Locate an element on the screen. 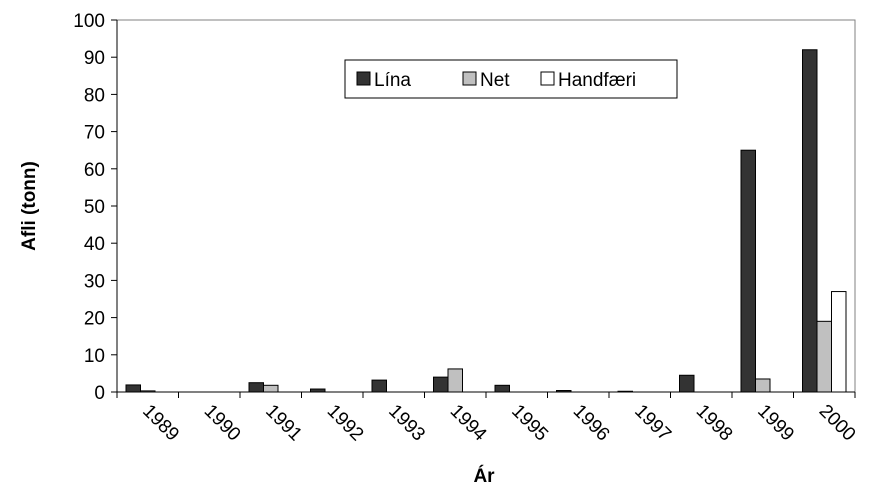 The width and height of the screenshot is (869, 493). y-axis-title: Afli (tonn) is located at coordinates (29, 206).